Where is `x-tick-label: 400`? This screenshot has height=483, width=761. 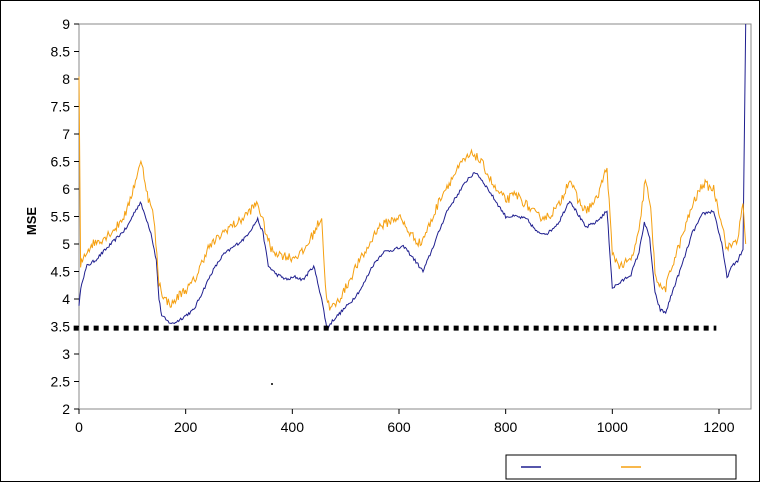 x-tick-label: 400 is located at coordinates (293, 427).